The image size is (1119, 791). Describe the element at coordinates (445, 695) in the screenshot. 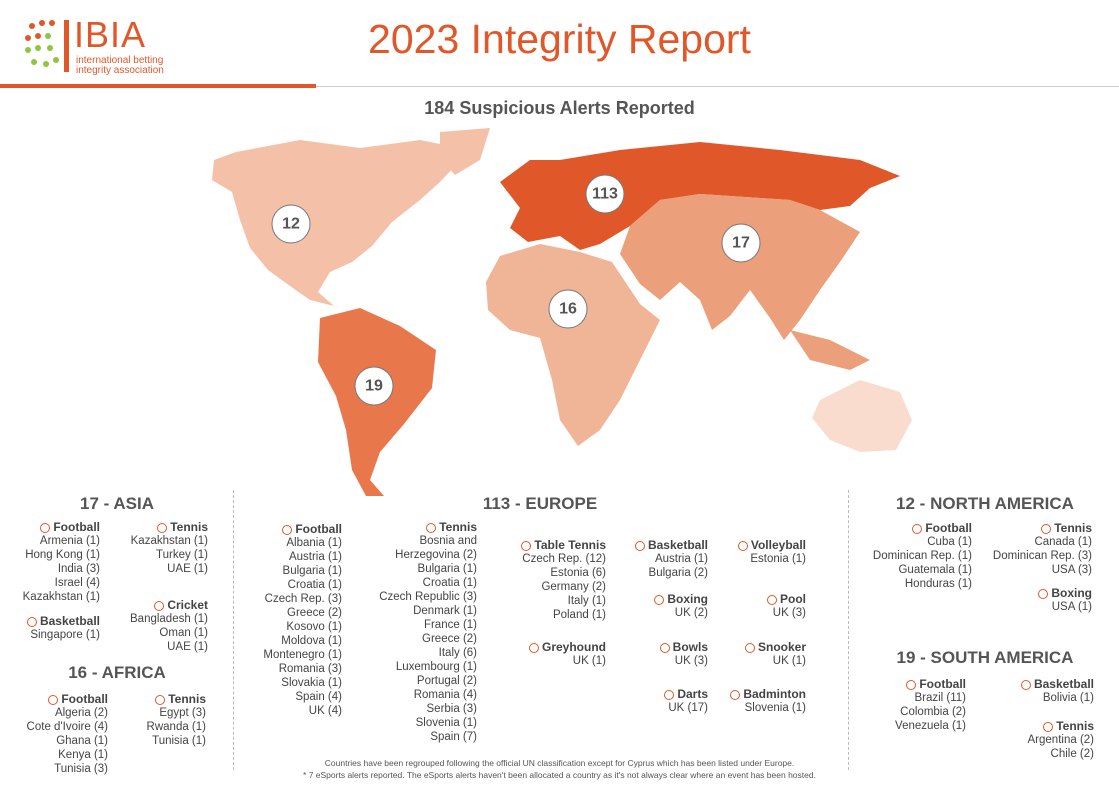

I see `entry: Romania (4)` at that location.